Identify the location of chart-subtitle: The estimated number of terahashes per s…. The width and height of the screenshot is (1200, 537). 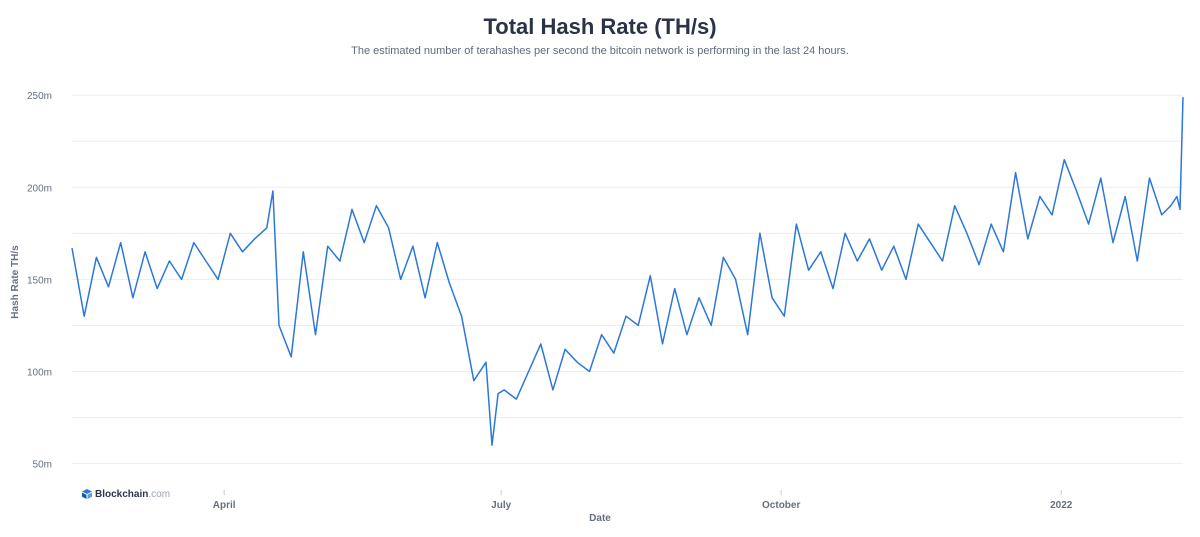
(600, 51).